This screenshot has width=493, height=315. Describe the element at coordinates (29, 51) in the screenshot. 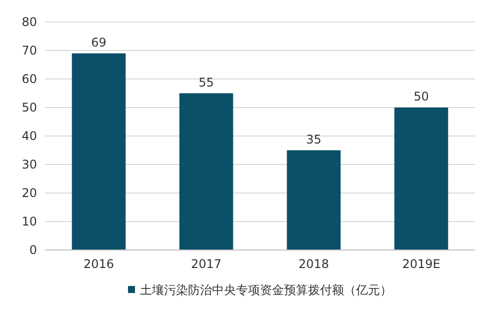

I see `y-tick-label: 70` at that location.